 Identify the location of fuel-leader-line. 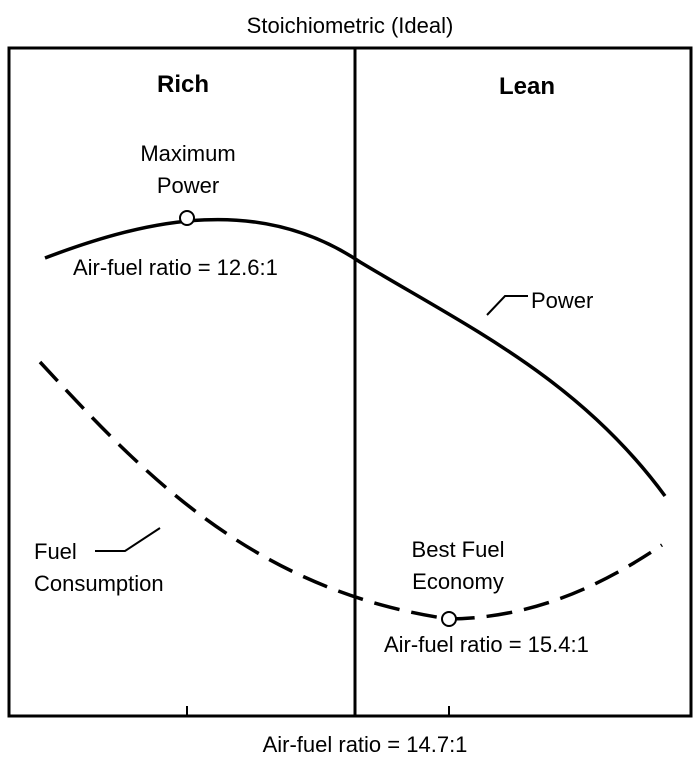
(128, 539).